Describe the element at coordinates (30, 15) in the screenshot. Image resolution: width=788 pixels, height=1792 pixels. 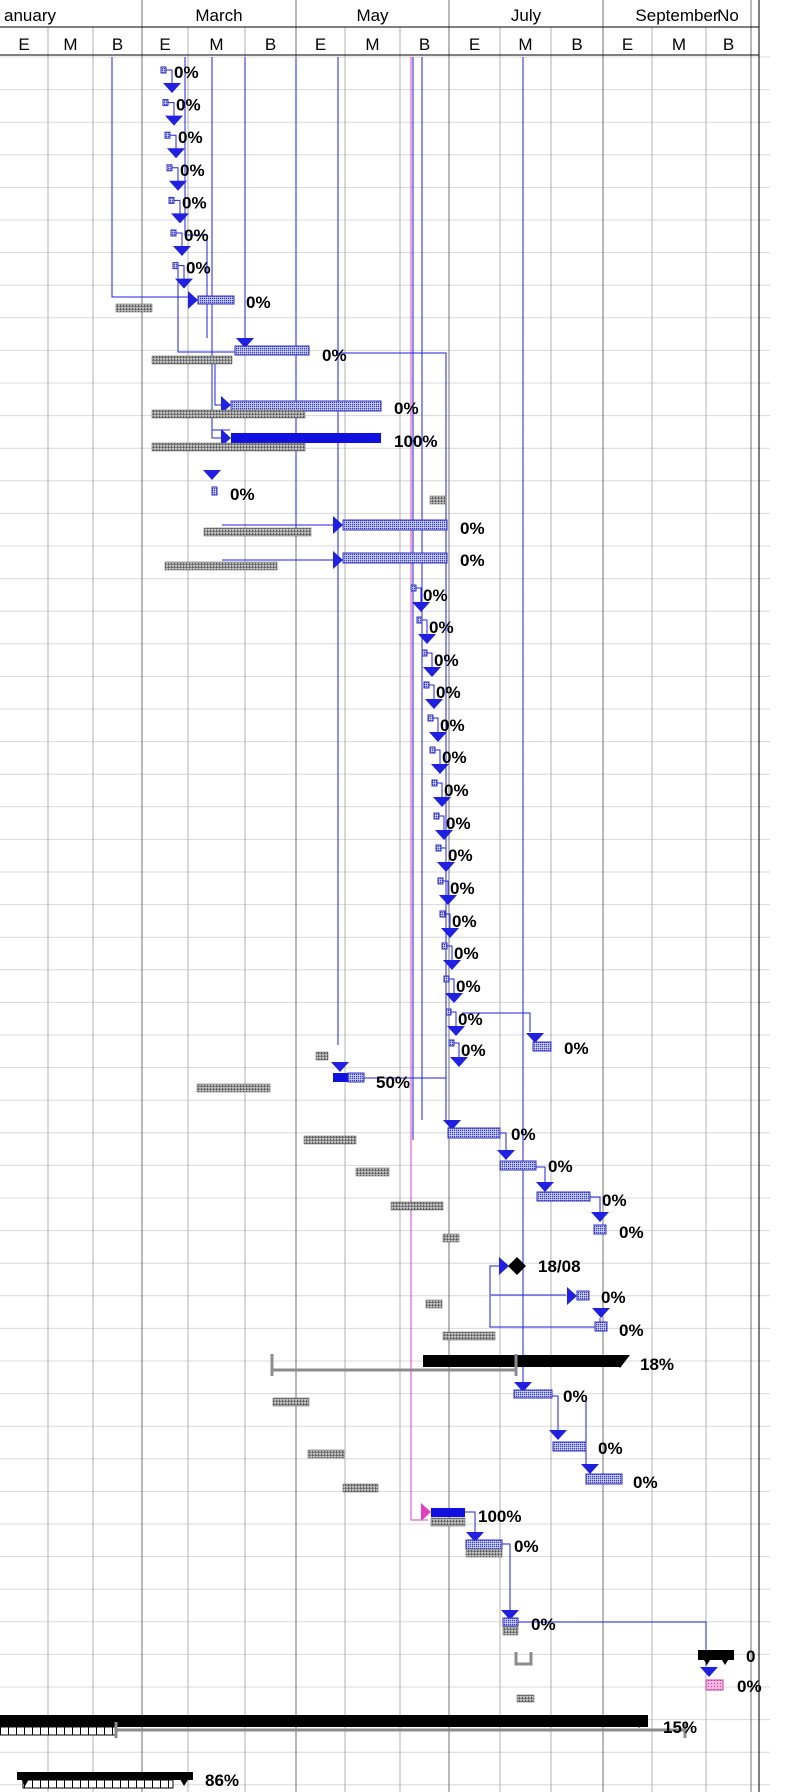
I see `month-label: anuary` at that location.